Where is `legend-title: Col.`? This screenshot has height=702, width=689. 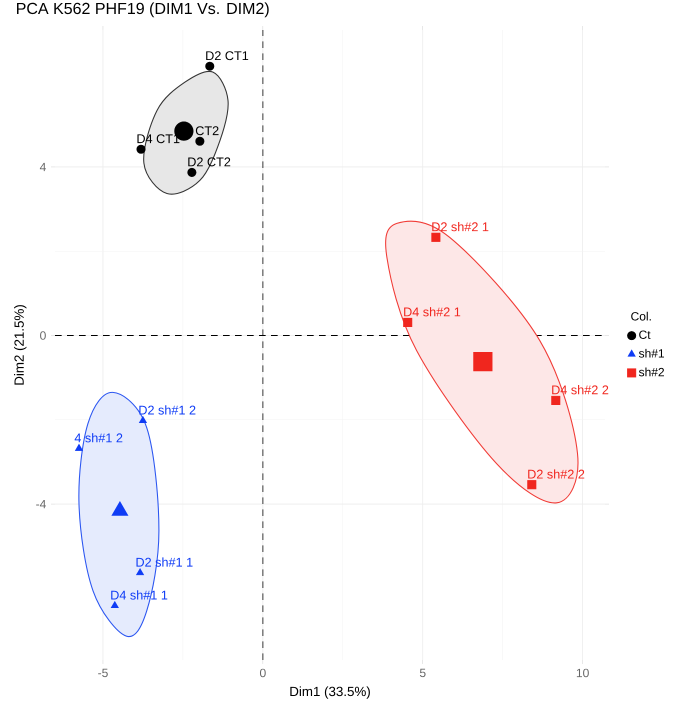
legend-title: Col. is located at coordinates (641, 316).